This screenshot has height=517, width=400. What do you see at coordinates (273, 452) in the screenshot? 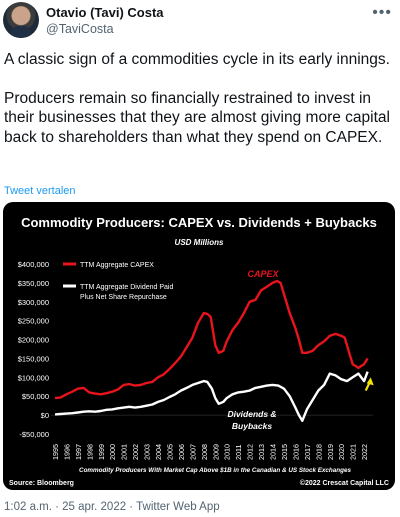
I see `x-tick-label: 2014` at bounding box center [273, 452].